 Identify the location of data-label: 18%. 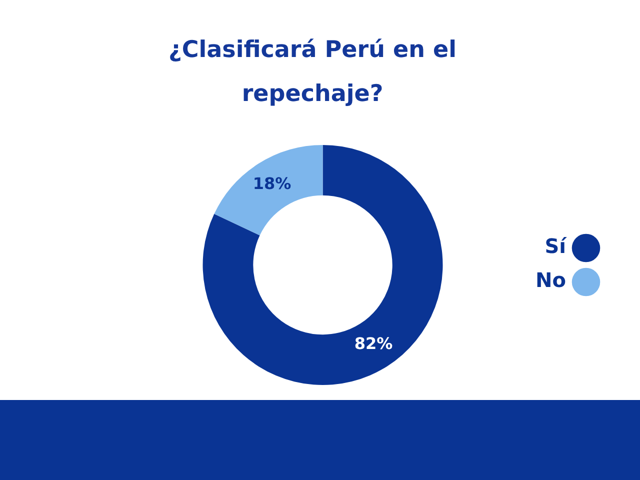
(272, 184).